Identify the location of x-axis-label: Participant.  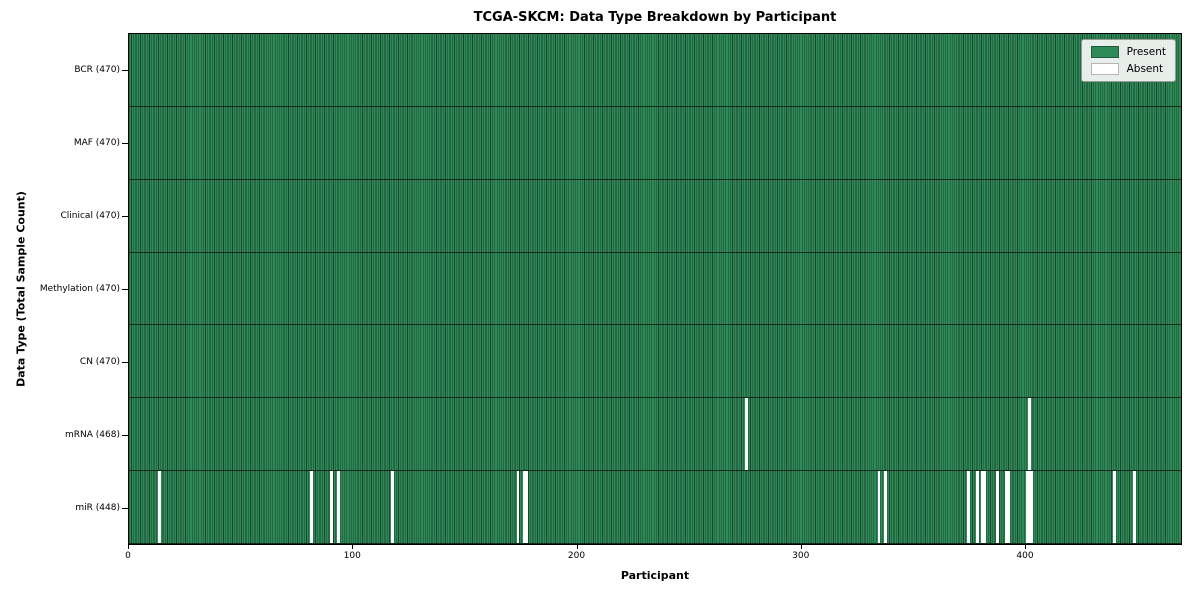
(655, 575).